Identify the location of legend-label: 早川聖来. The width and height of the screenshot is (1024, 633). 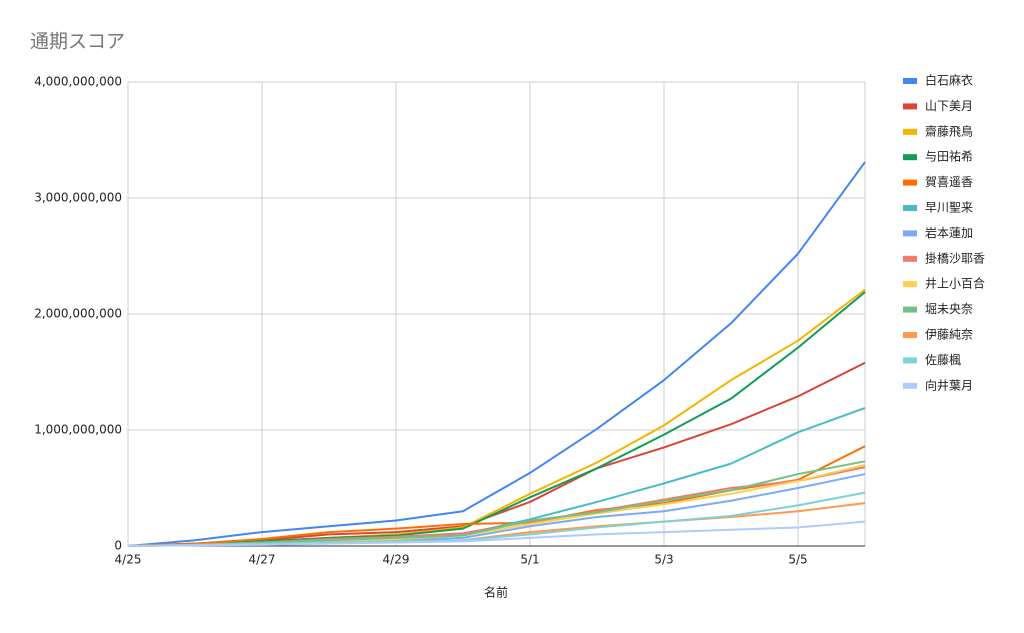
(949, 208).